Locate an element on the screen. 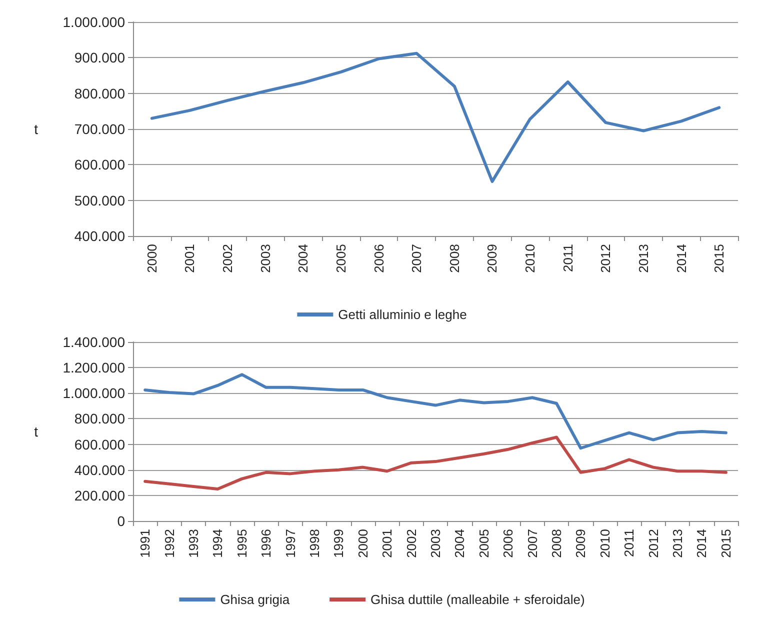 Image resolution: width=764 pixels, height=621 pixels. x-tick-label: 1992 is located at coordinates (169, 543).